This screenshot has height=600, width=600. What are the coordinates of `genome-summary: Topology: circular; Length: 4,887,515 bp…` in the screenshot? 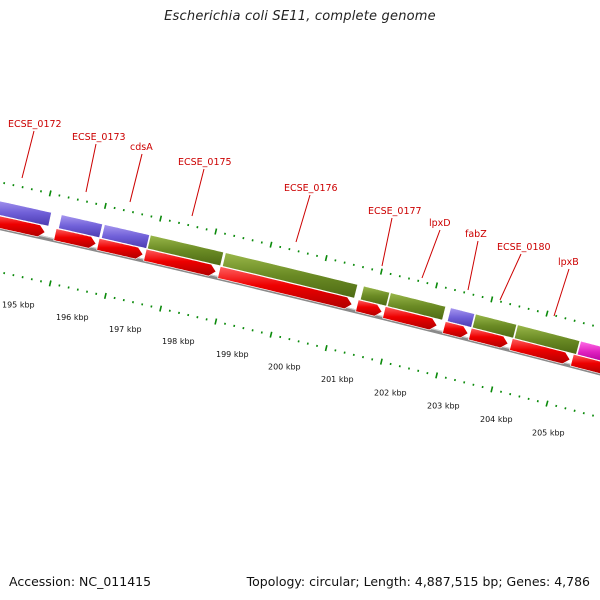 It's located at (418, 581).